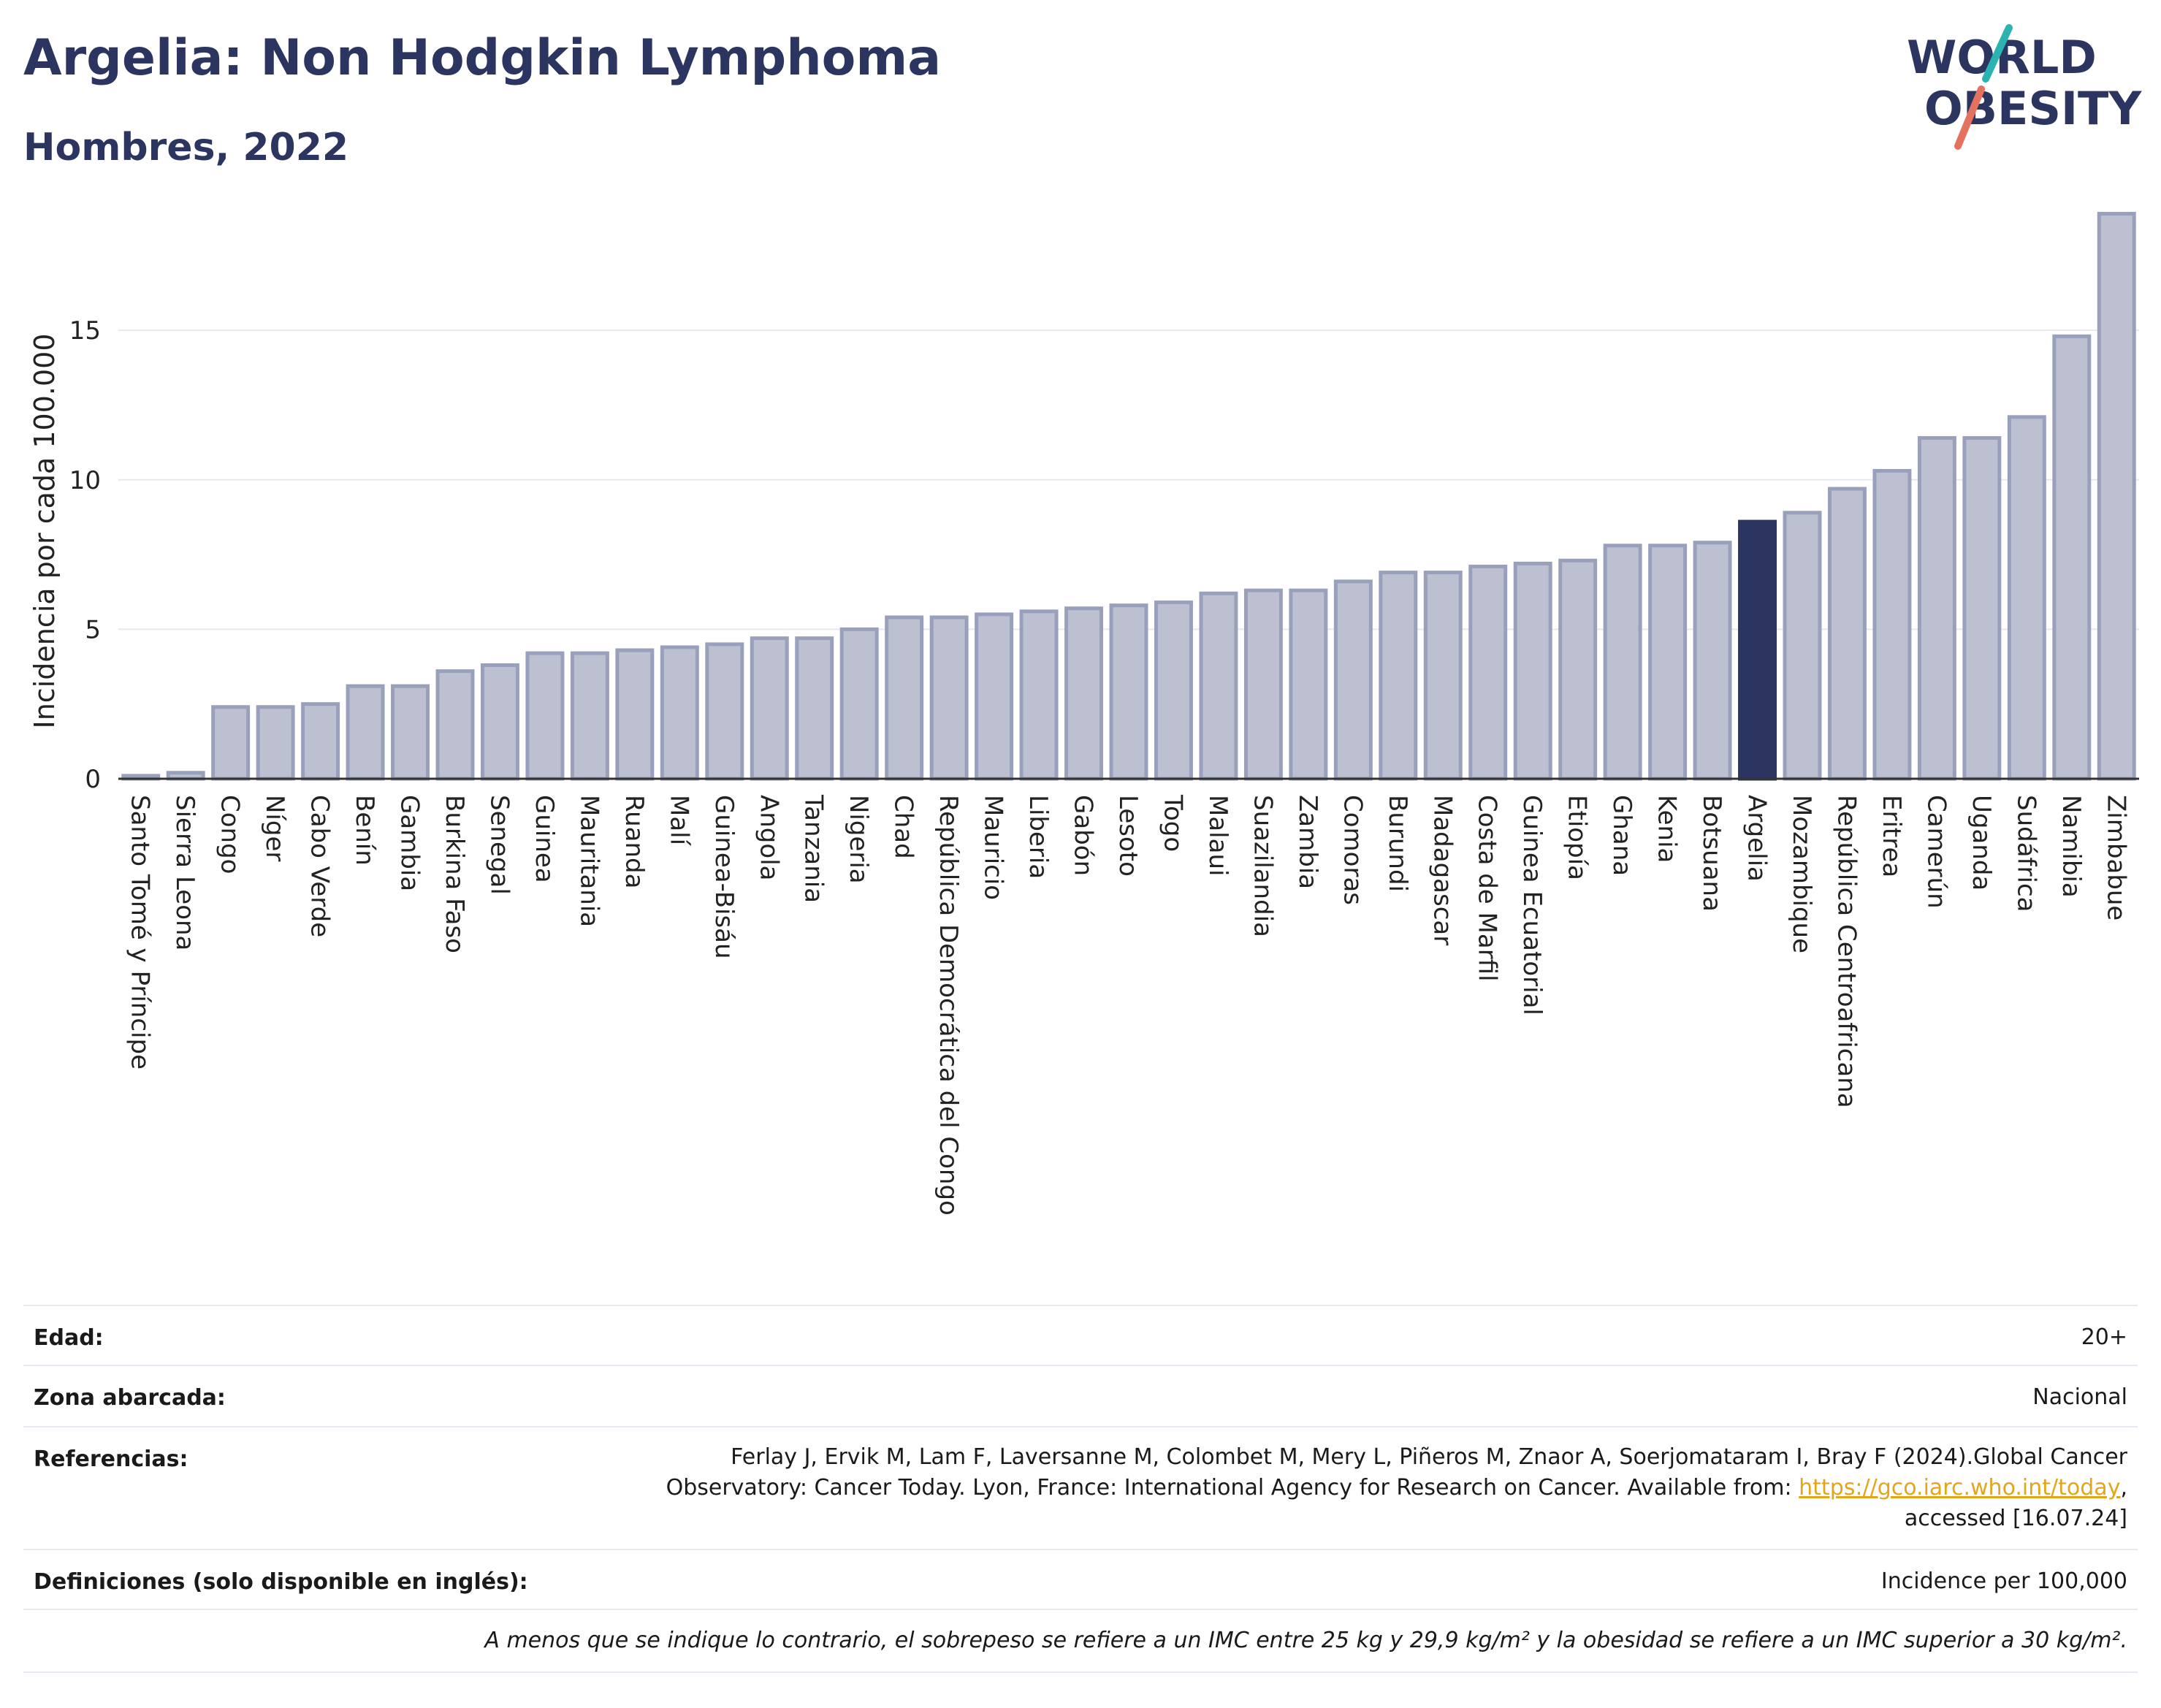 This screenshot has height=1708, width=2161. I want to click on x-tick-label: Uganda, so click(1981, 843).